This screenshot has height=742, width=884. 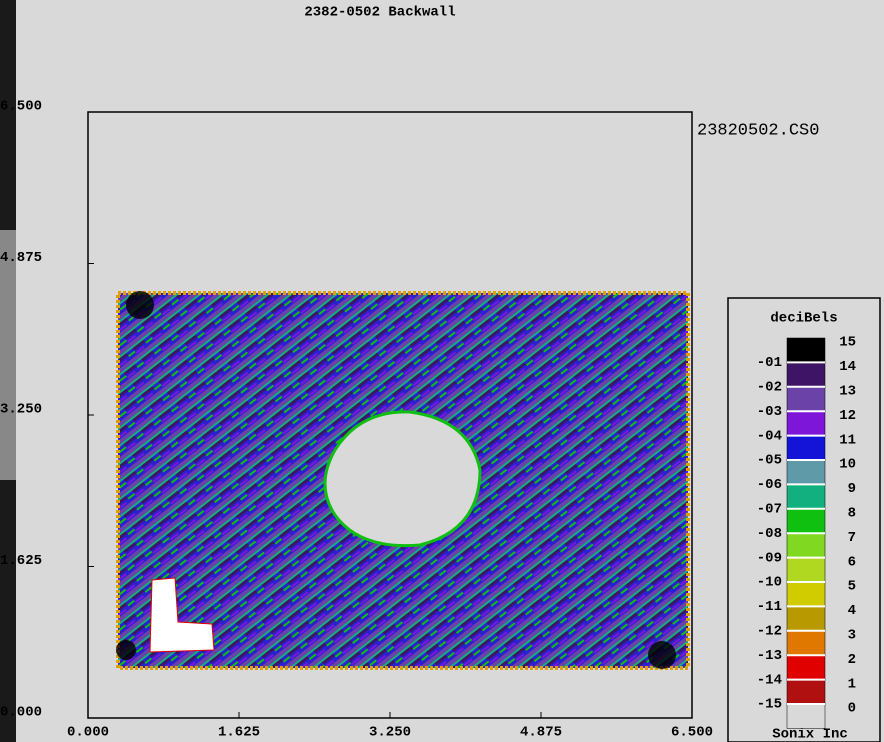 What do you see at coordinates (852, 562) in the screenshot?
I see `colorbar-value: 6` at bounding box center [852, 562].